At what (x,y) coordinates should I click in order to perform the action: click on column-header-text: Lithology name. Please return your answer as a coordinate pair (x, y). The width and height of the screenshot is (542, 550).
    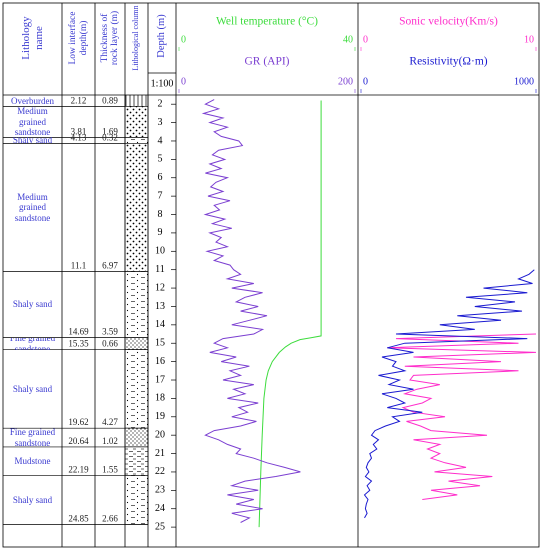
    Looking at the image, I should click on (32, 38).